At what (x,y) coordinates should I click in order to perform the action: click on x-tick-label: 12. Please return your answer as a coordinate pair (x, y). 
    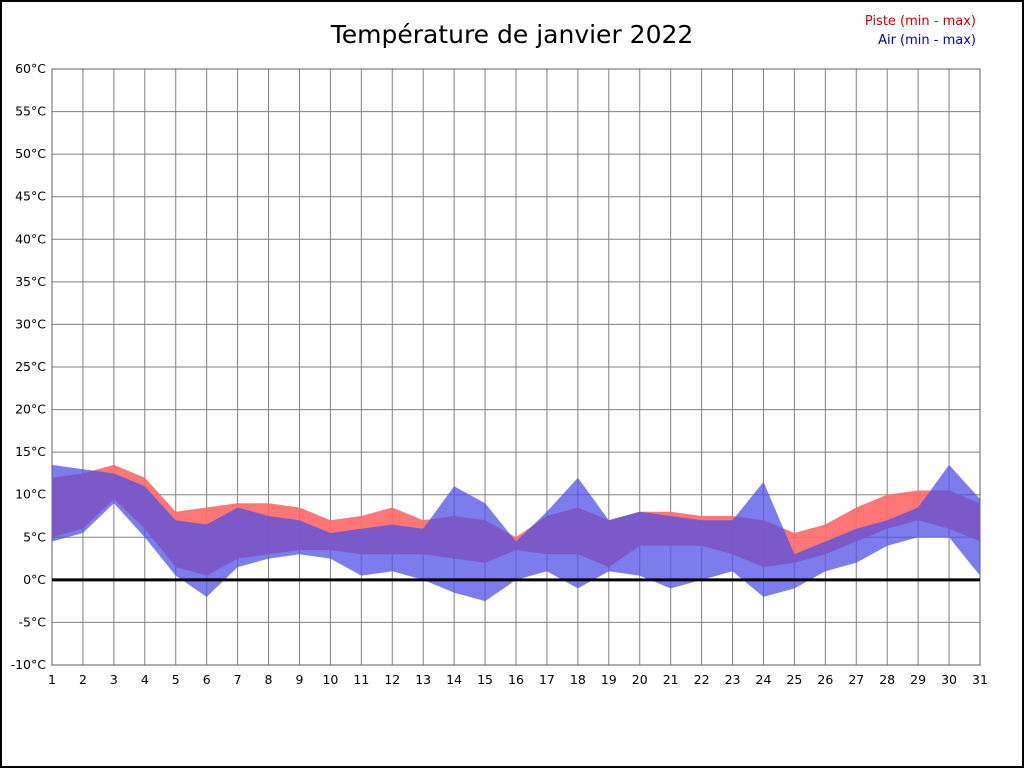
    Looking at the image, I should click on (392, 679).